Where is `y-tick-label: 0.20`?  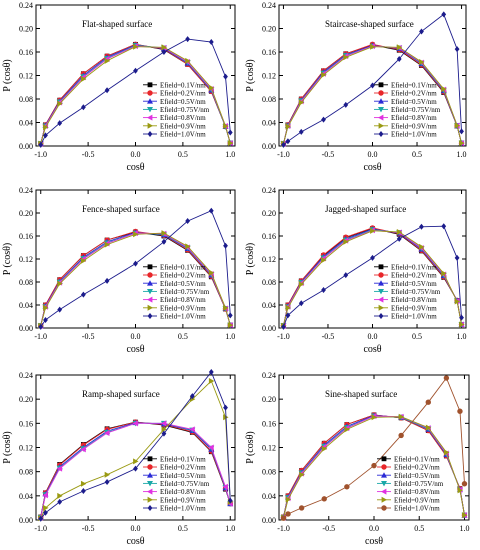 y-tick-label: 0.20 is located at coordinates (26, 213).